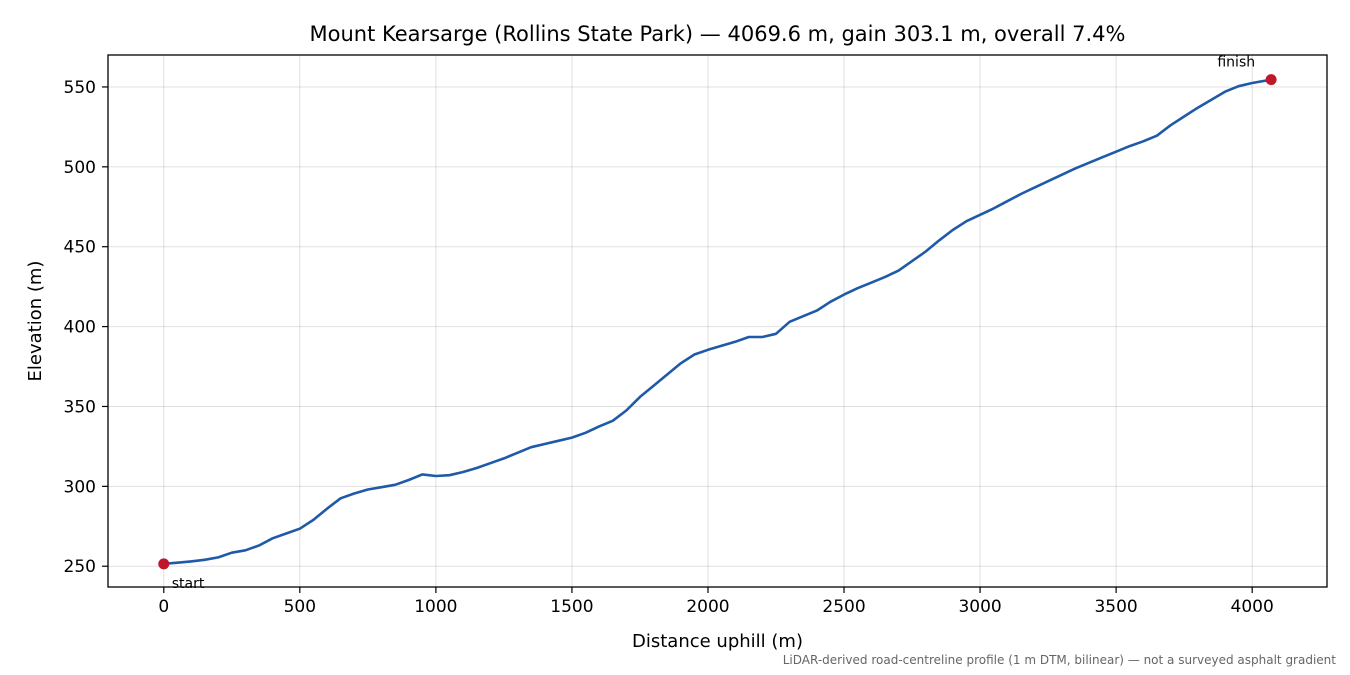 Image resolution: width=1350 pixels, height=675 pixels. I want to click on x-tick-label: 4000, so click(1252, 607).